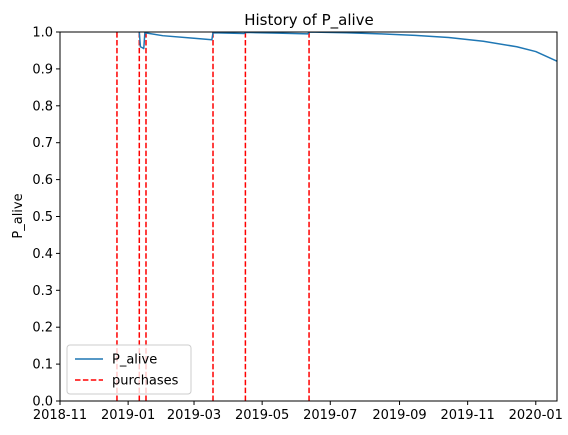  I want to click on legend-label-P-alive: P_alive, so click(134, 360).